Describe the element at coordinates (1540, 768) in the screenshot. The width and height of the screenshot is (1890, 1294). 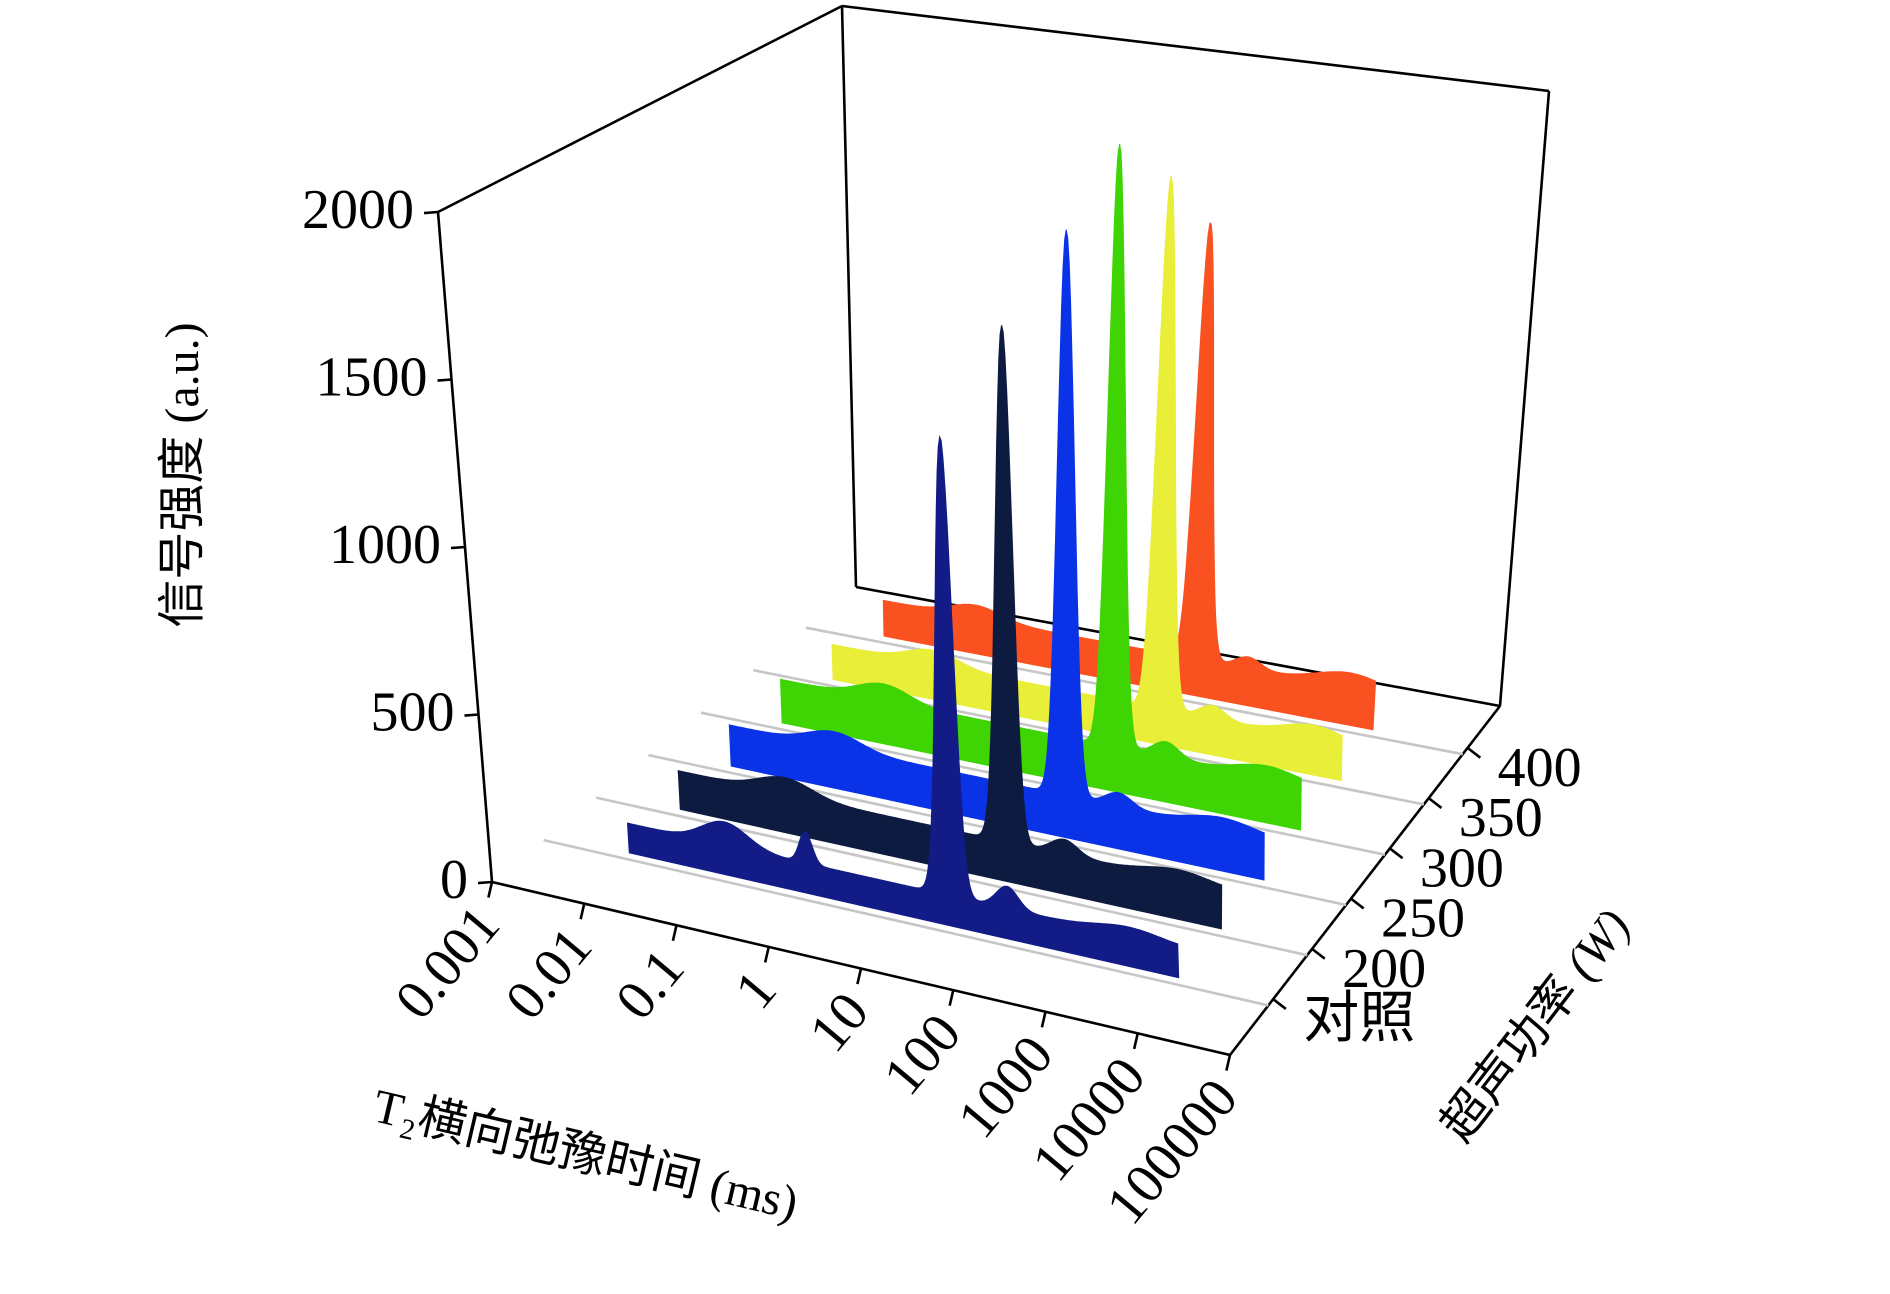
I see `z-tick-label-400: 400` at that location.